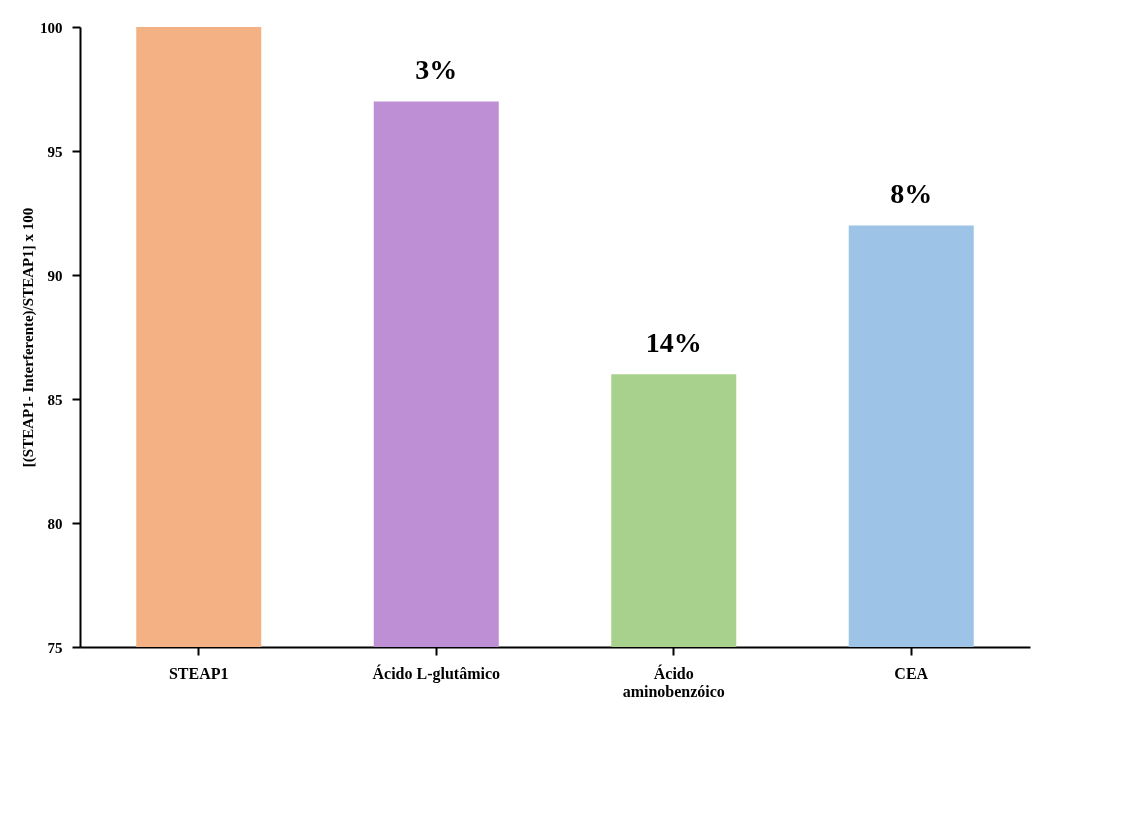 This screenshot has width=1130, height=813. I want to click on annotation: 14%, so click(673, 343).